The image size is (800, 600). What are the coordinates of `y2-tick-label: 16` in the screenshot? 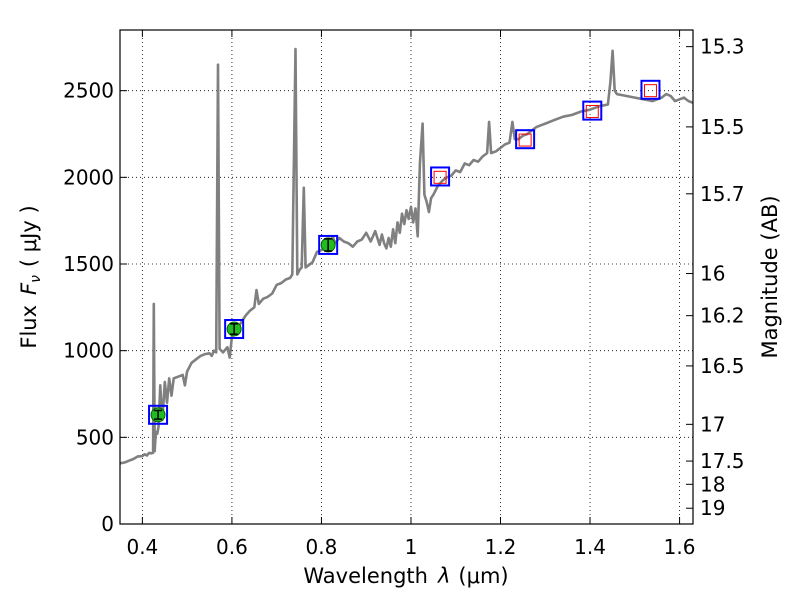 It's located at (712, 274).